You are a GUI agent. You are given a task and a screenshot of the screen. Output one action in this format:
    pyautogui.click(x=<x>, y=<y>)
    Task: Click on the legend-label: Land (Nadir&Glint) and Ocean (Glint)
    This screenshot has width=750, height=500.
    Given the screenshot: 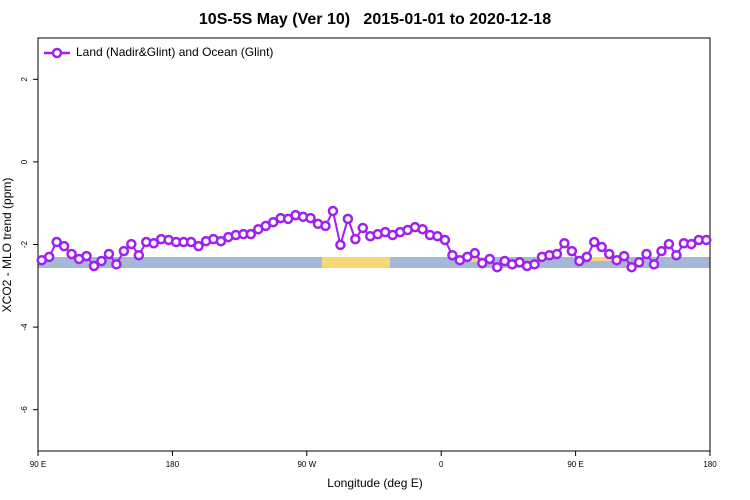 What is the action you would take?
    pyautogui.click(x=174, y=52)
    